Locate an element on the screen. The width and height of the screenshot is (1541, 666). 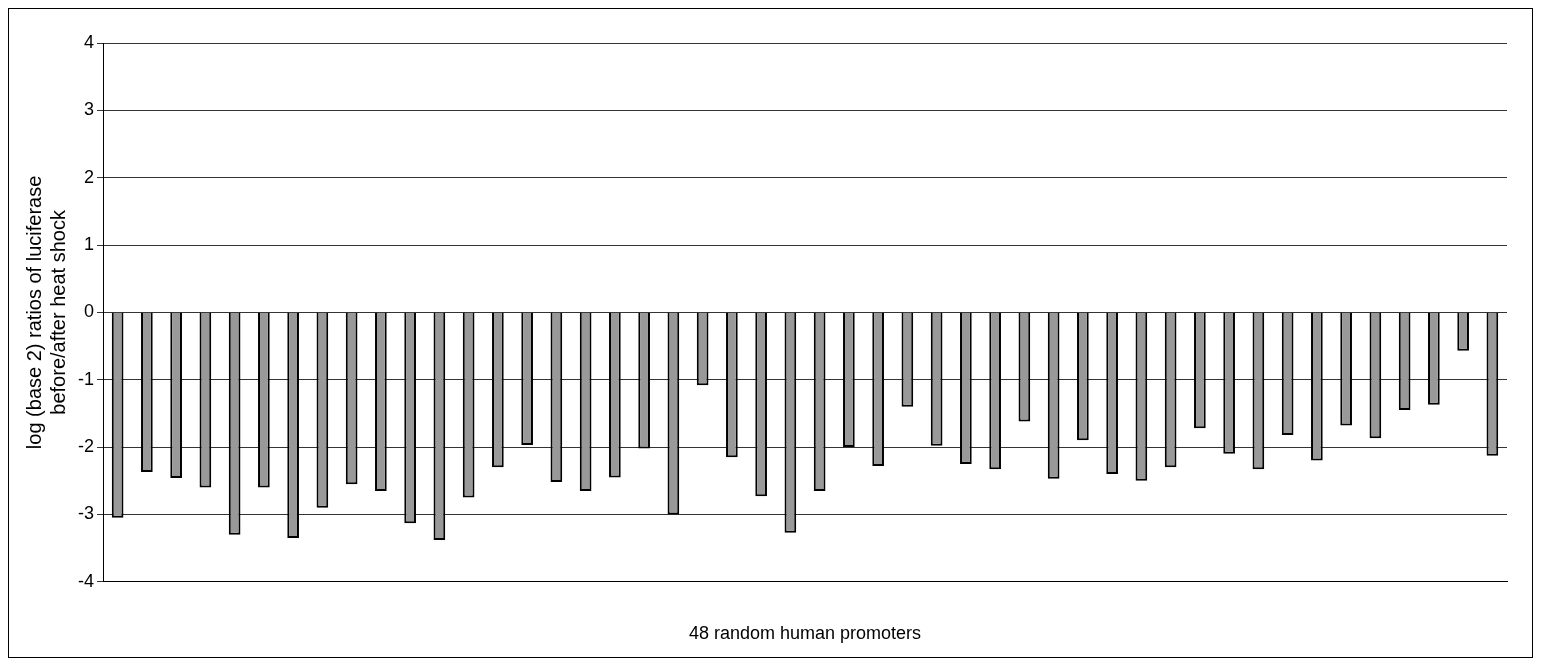
y-tick-label: 1 is located at coordinates (88, 244).